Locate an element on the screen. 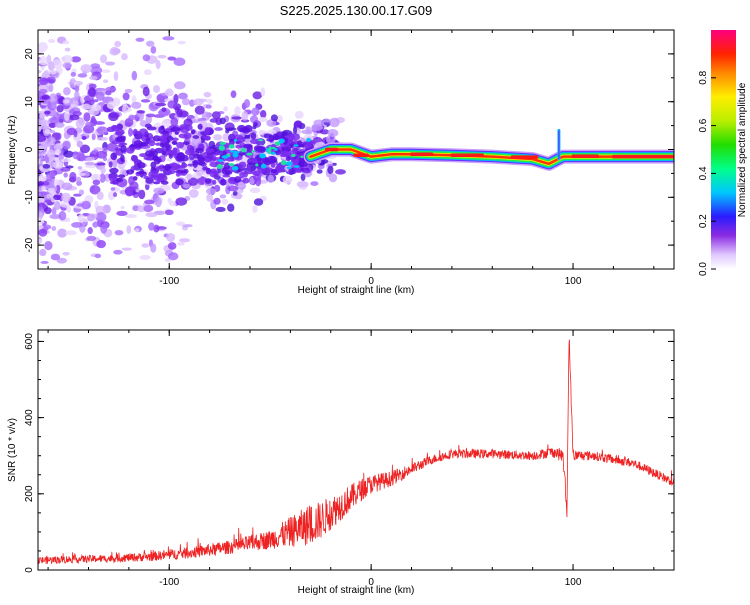 Image resolution: width=750 pixels, height=605 pixels. x-tick-label: 0 is located at coordinates (371, 281).